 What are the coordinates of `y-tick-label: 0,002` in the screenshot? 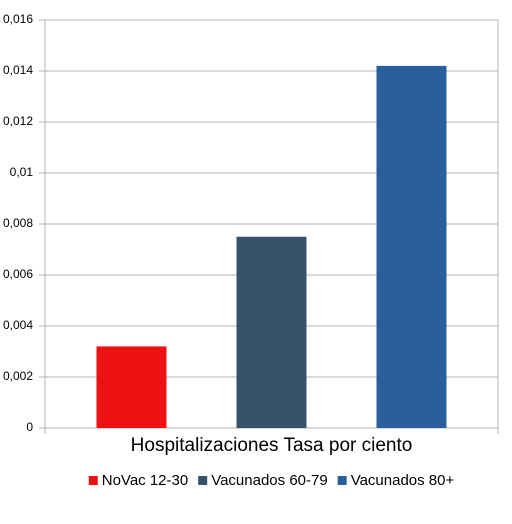 It's located at (18, 376).